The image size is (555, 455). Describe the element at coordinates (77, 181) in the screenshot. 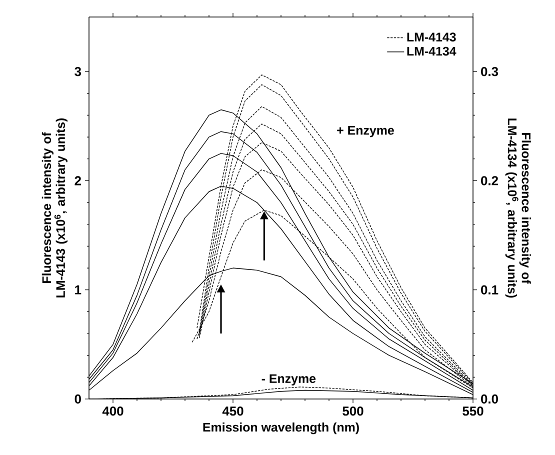

I see `y-tick-label: 2` at that location.